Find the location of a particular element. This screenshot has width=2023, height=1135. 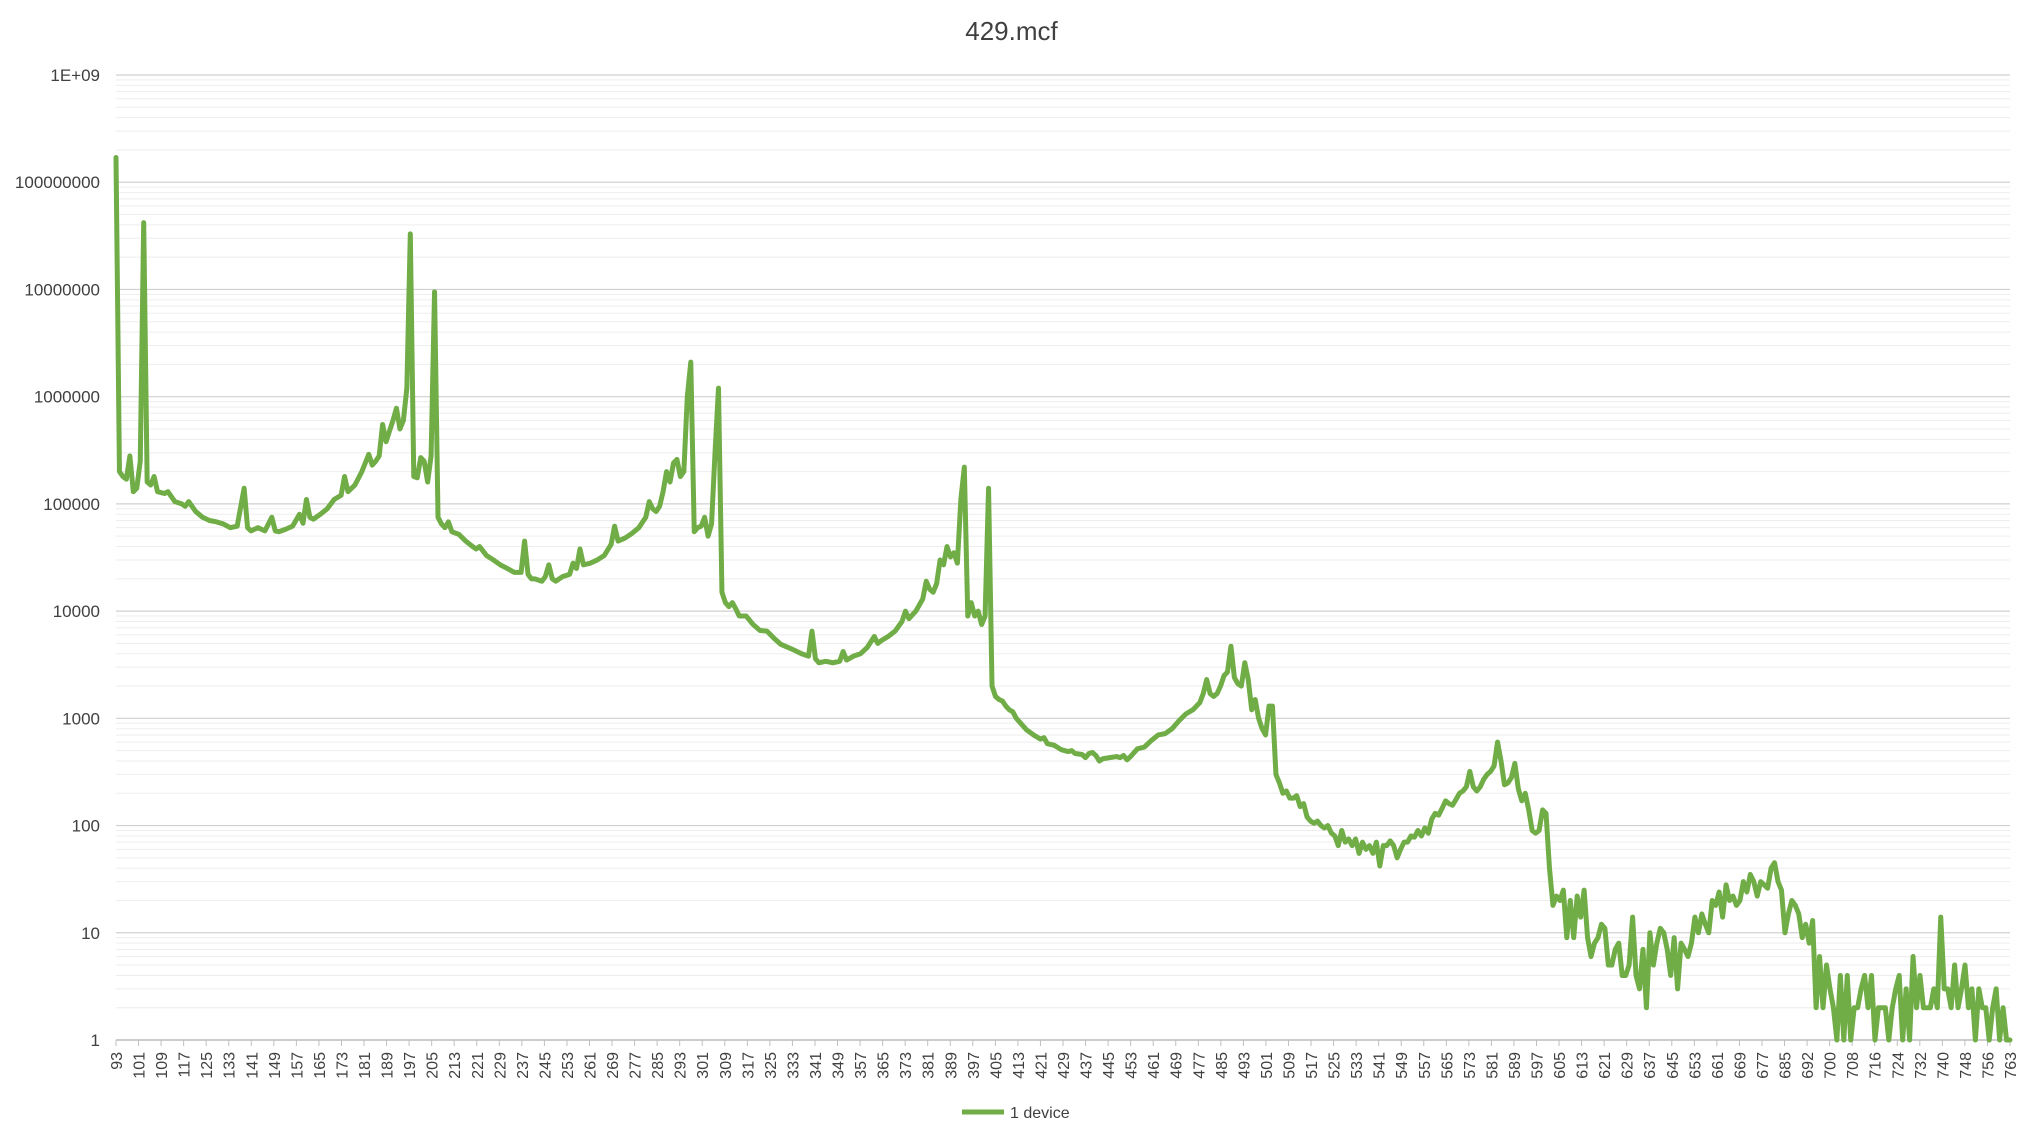

x-tick-label: 677 is located at coordinates (1763, 1065).